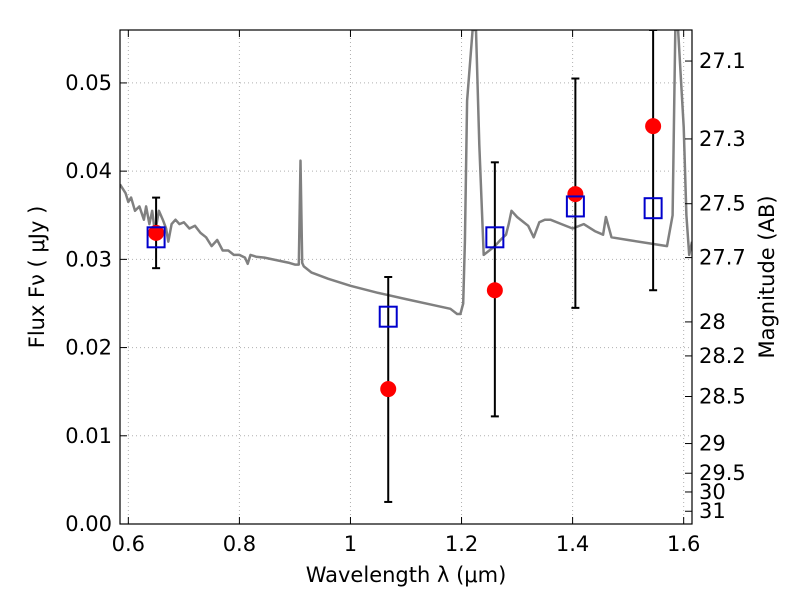 This screenshot has width=800, height=600. What do you see at coordinates (88, 171) in the screenshot?
I see `y-tick-label: 0.04` at bounding box center [88, 171].